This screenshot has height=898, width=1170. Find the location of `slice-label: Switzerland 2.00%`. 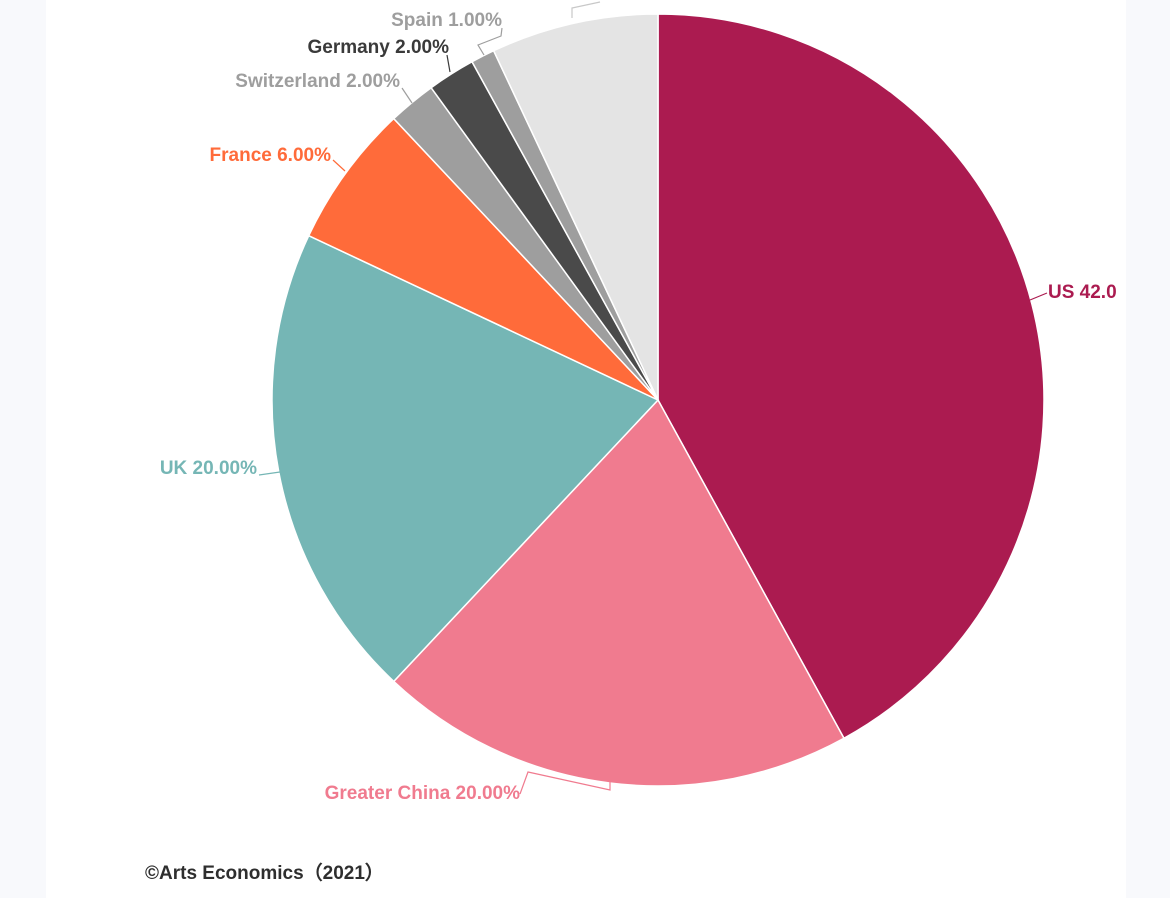

slice-label: Switzerland 2.00% is located at coordinates (317, 81).